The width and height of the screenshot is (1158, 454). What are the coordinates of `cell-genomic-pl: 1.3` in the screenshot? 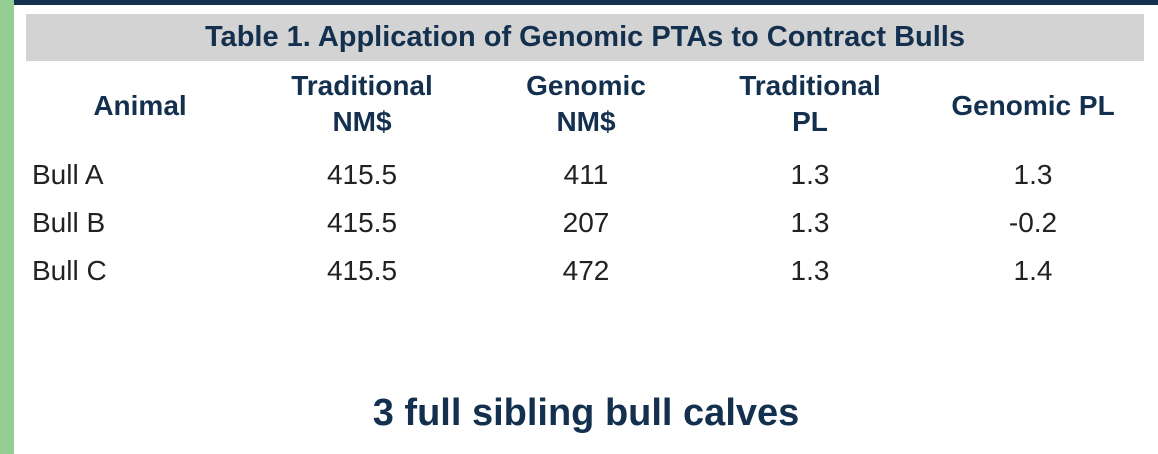 It's located at (1033, 174).